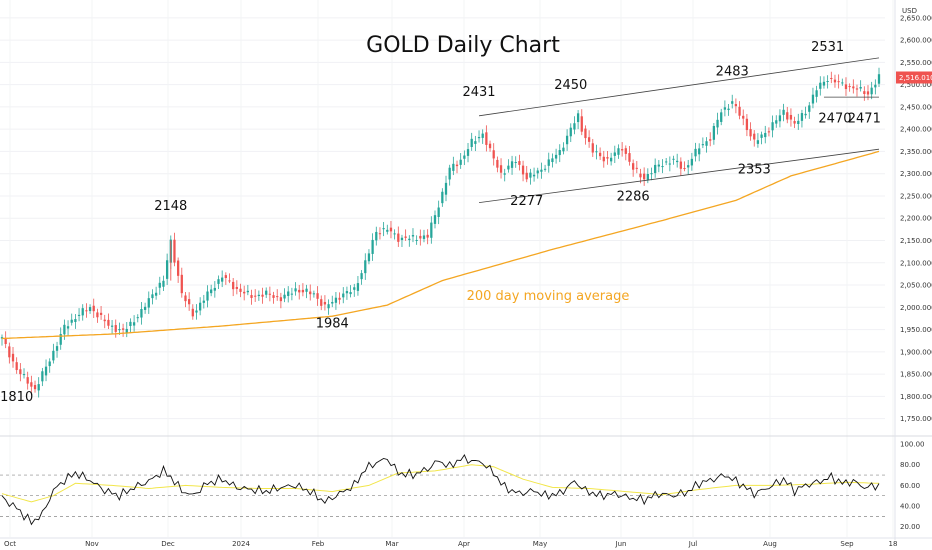  I want to click on ma-label: 200 day moving average, so click(548, 296).